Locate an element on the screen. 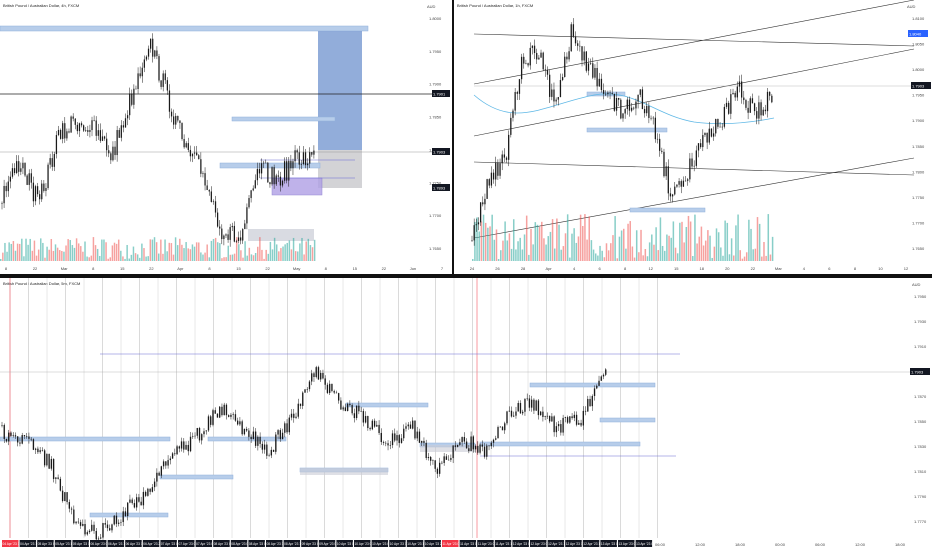  time-tick-label: 22 is located at coordinates (151, 268).